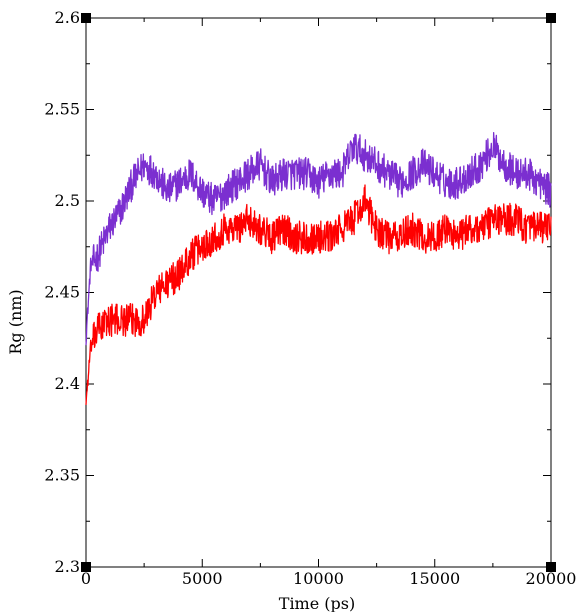 This screenshot has height=612, width=581. What do you see at coordinates (318, 578) in the screenshot?
I see `x-tick-label: 10000` at bounding box center [318, 578].